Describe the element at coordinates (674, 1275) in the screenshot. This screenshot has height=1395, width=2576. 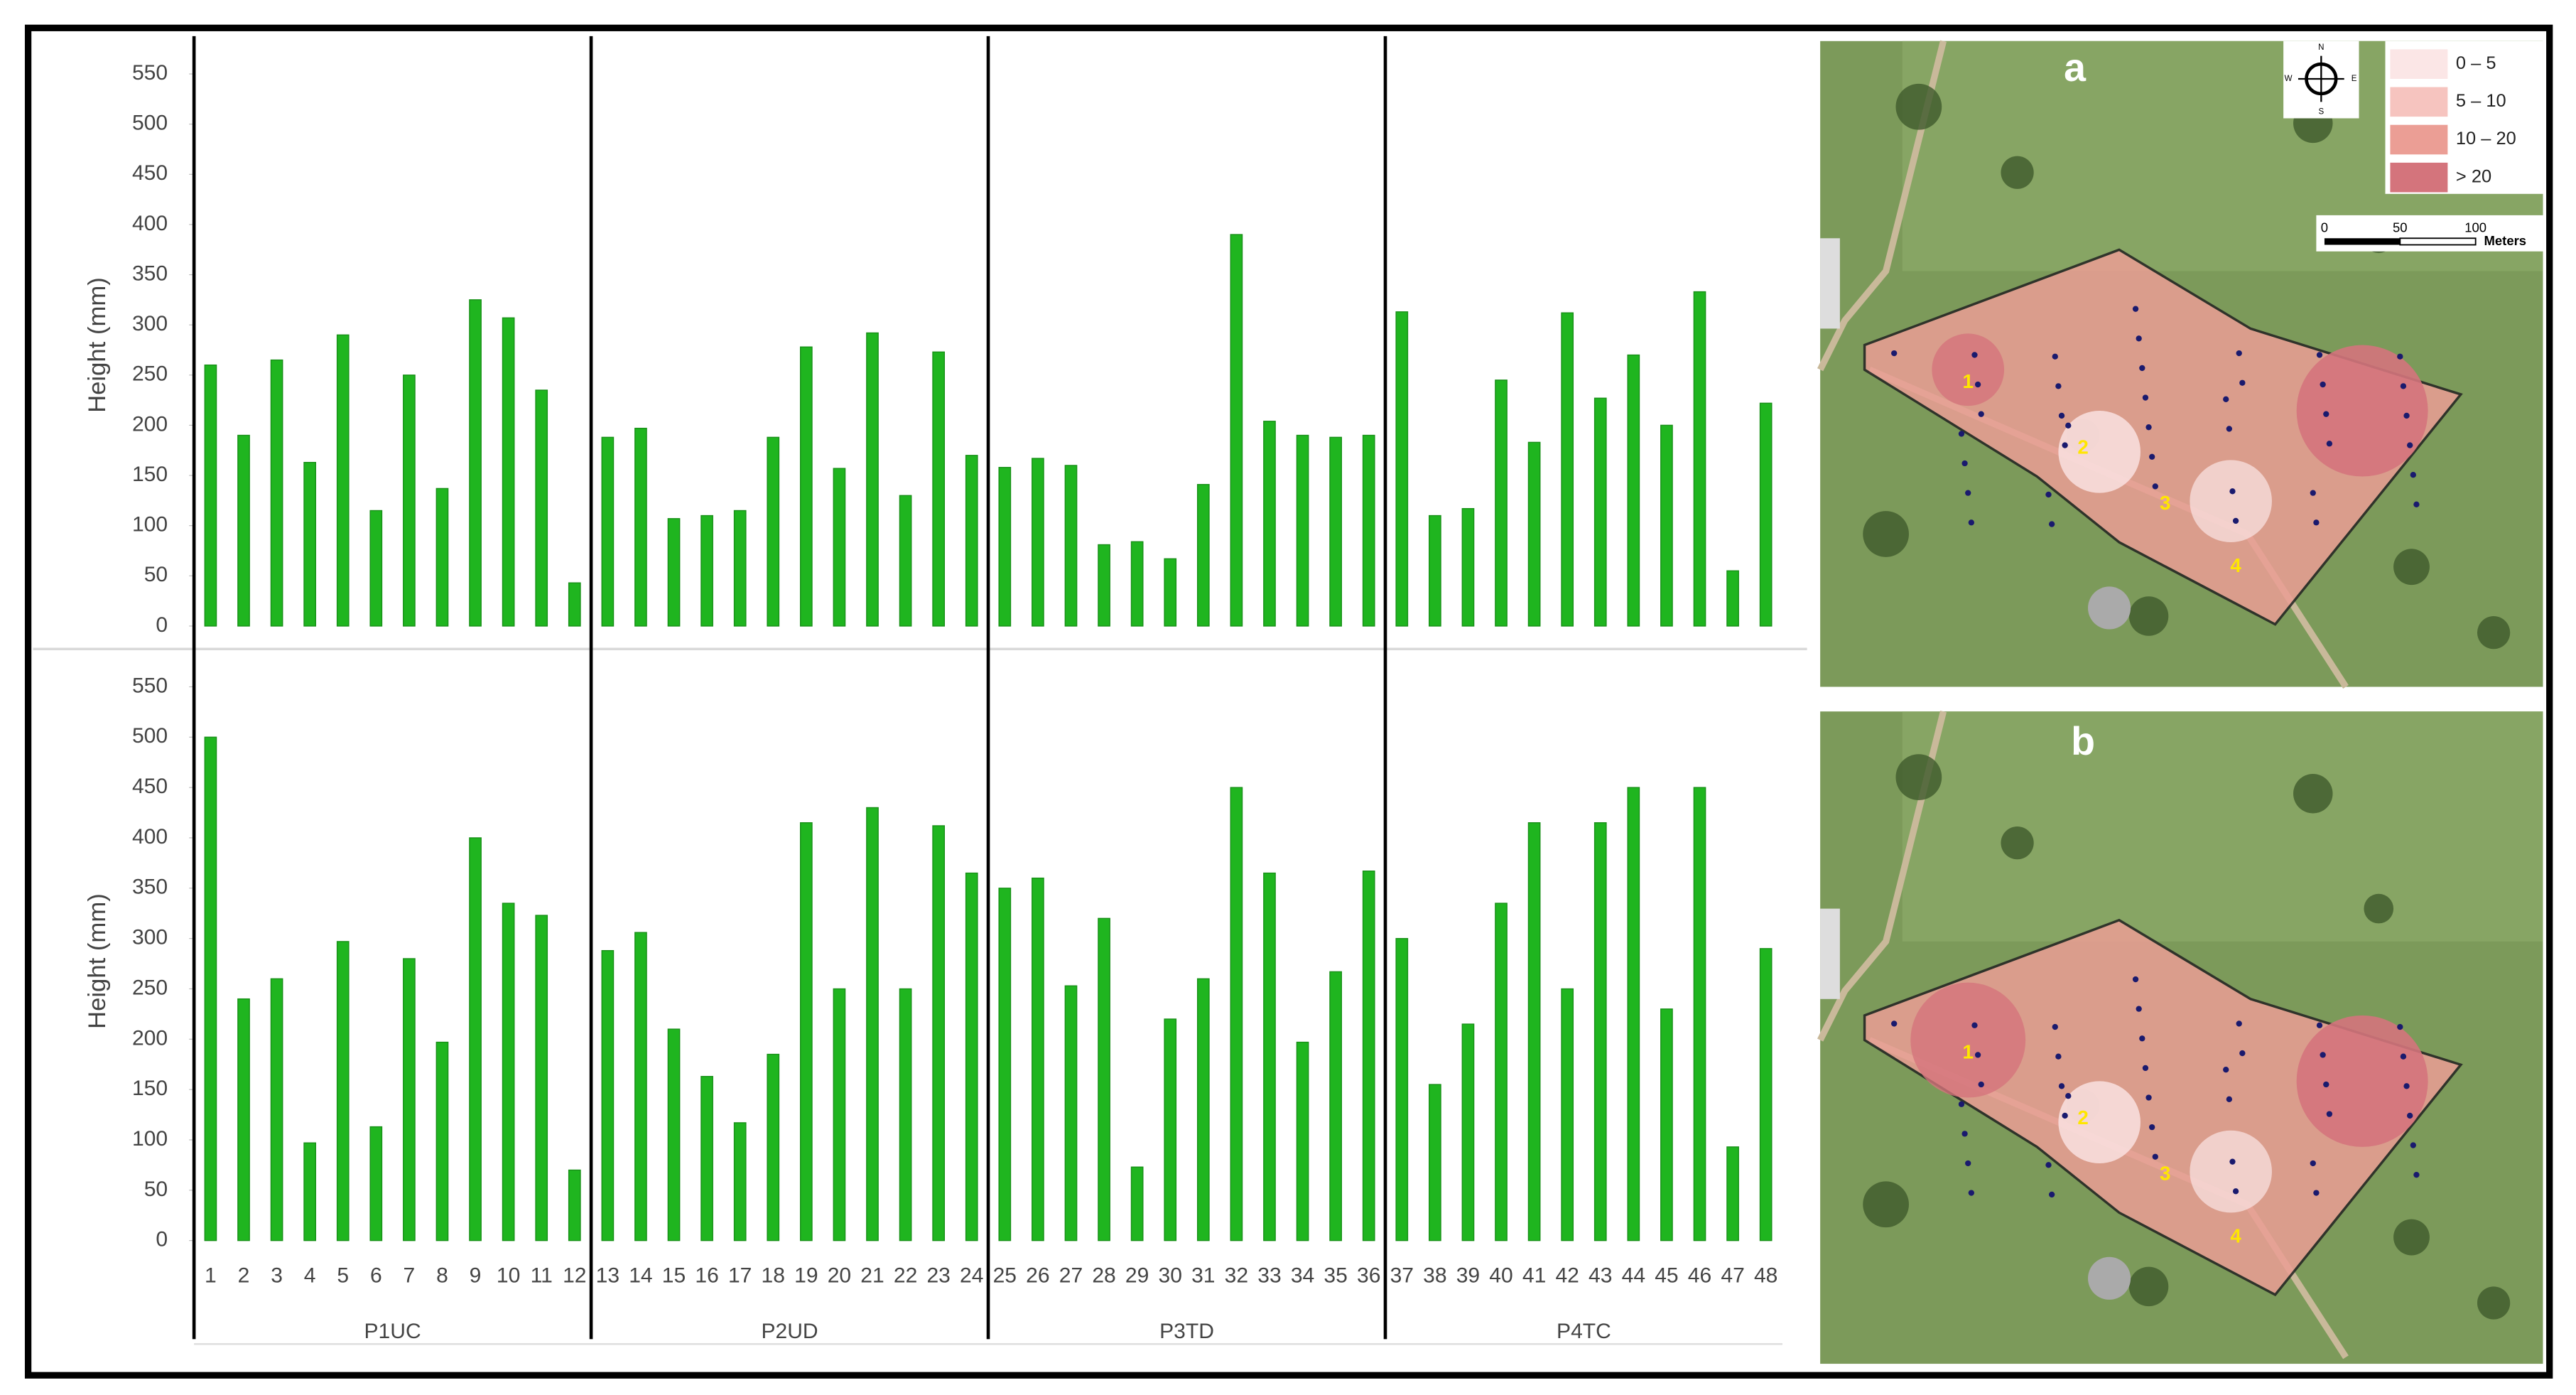
I see `x-tick-label: 15` at that location.